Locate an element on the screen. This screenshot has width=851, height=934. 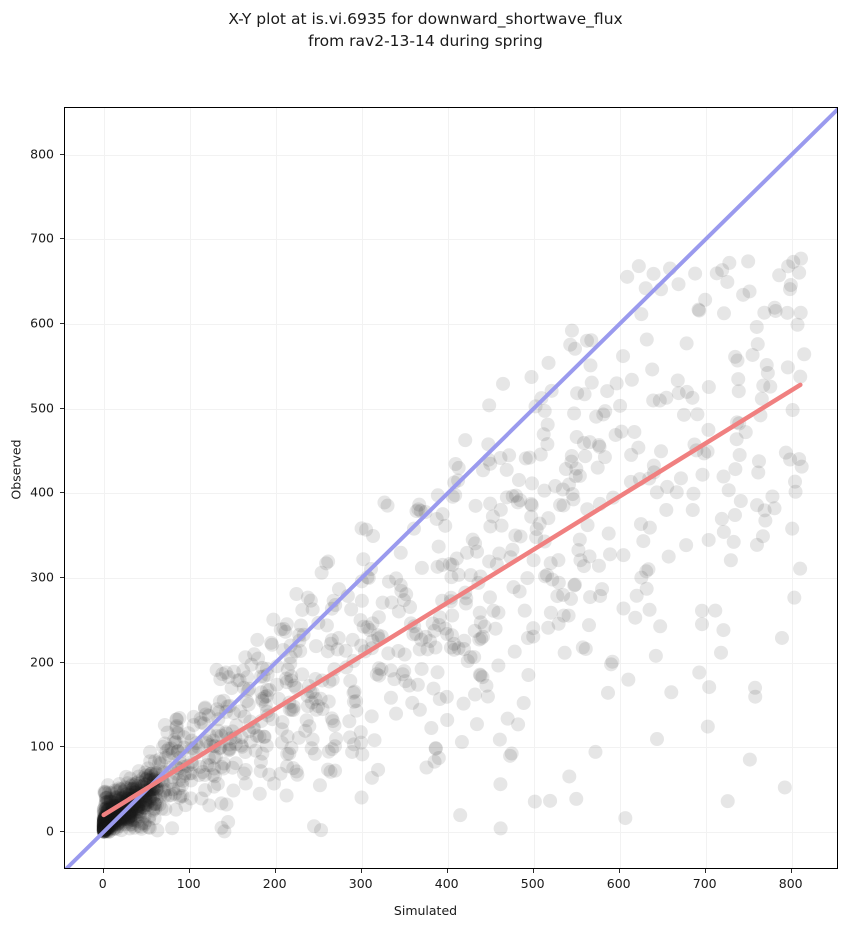
y-tick-label: 700 is located at coordinates (42, 238).